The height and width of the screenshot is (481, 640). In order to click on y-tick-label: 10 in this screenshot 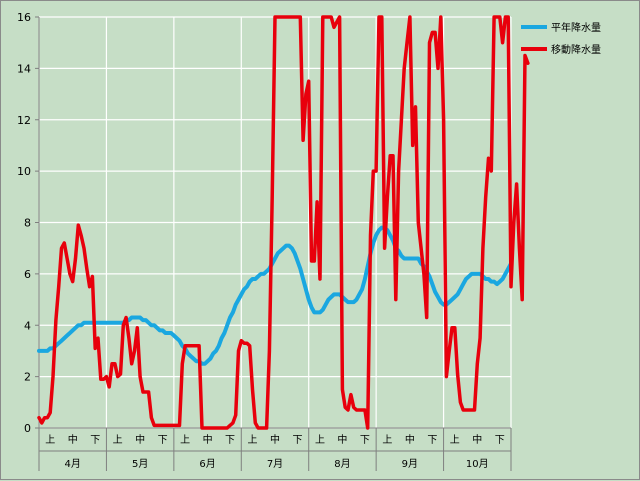, I will do `click(24, 171)`.